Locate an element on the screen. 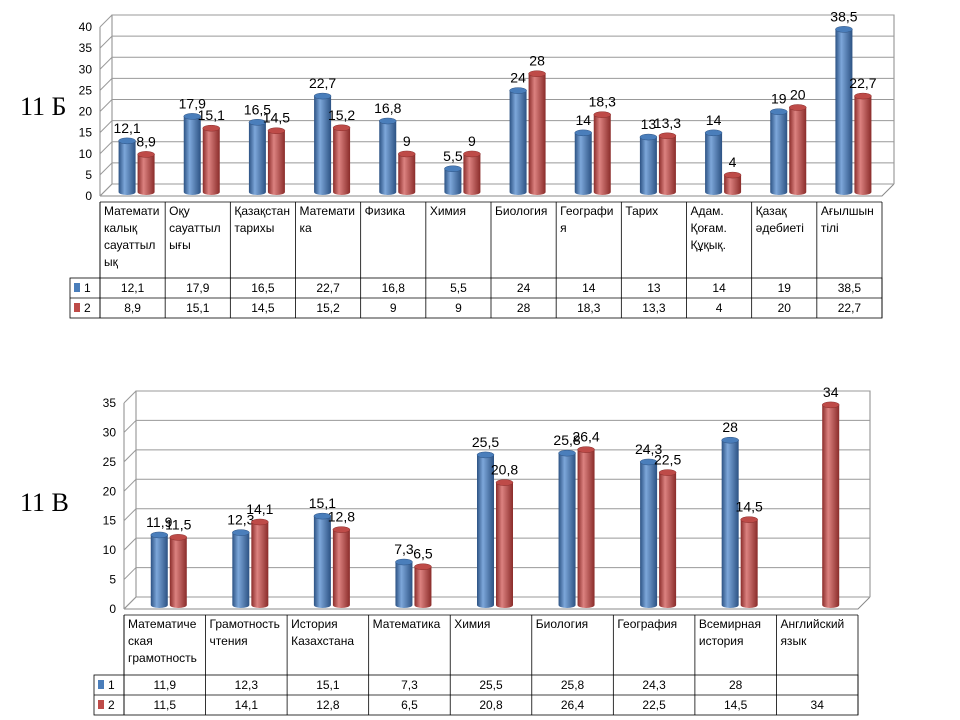 The image size is (960, 720). data-label: 14,5 is located at coordinates (749, 507).